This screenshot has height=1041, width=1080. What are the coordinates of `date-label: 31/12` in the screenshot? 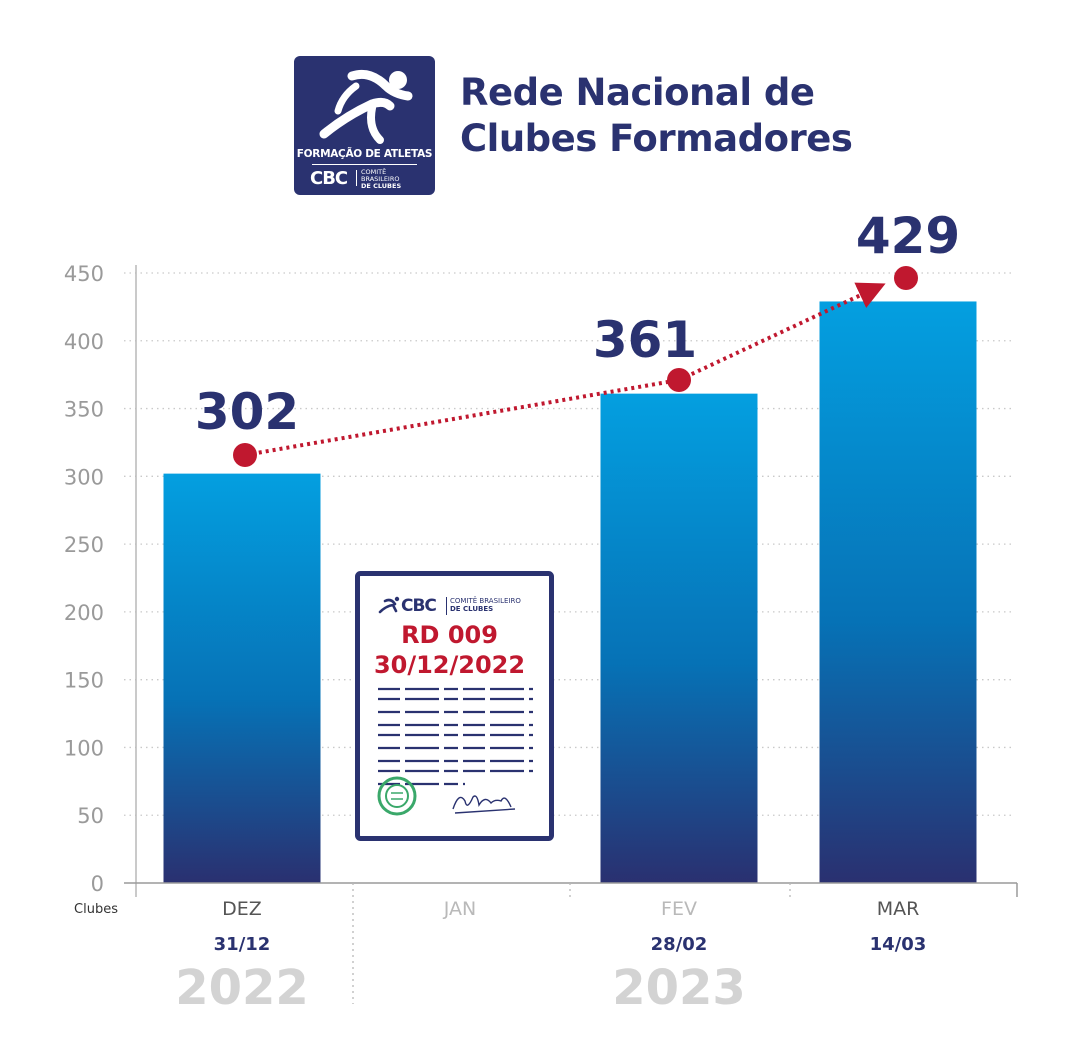 It's located at (242, 944).